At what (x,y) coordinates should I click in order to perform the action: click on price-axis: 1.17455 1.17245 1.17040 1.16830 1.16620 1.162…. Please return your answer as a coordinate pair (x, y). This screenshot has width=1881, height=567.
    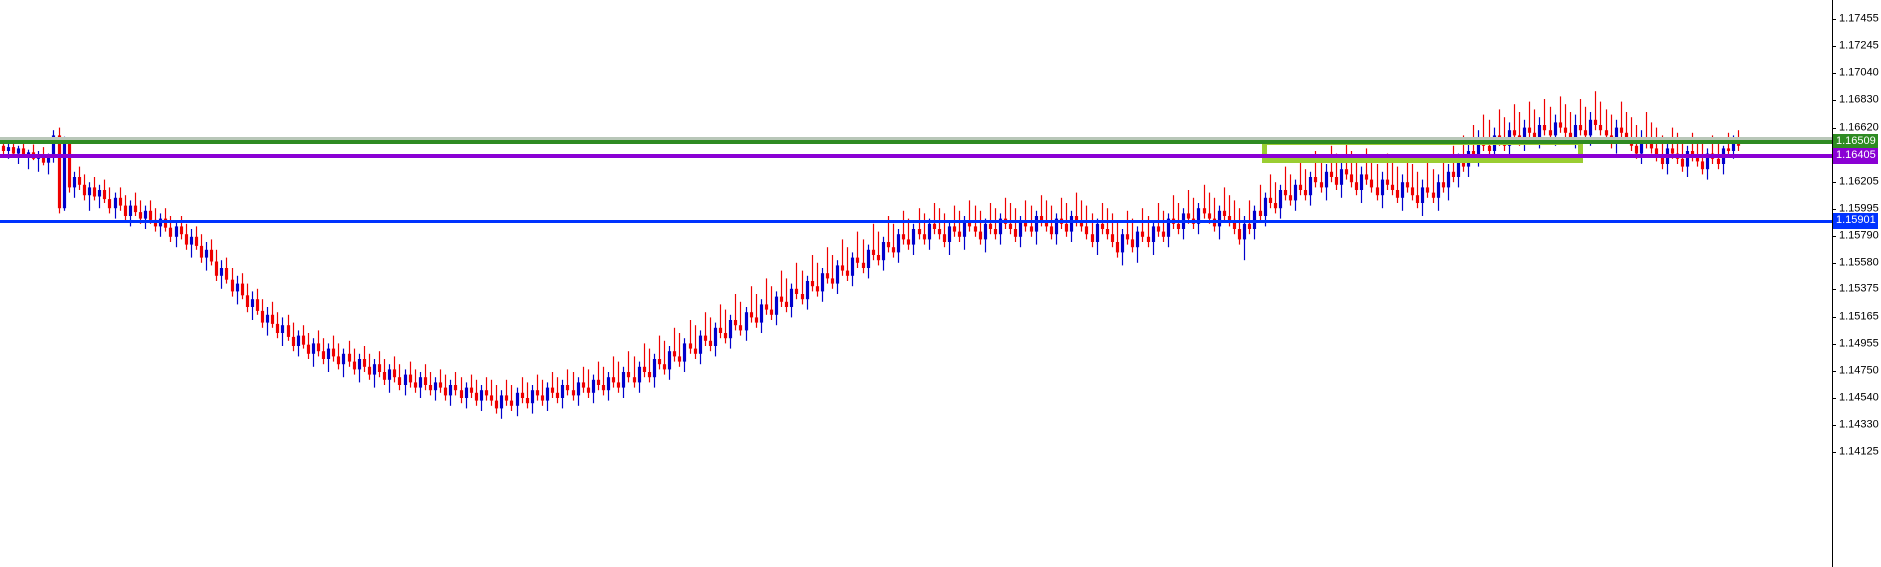
    Looking at the image, I should click on (1856, 283).